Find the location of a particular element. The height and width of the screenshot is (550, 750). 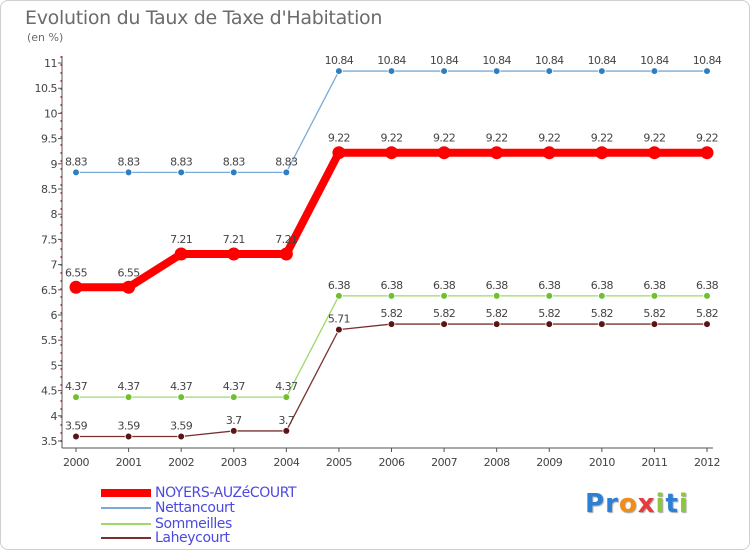

y-tick-label: 10.5 is located at coordinates (46, 88).